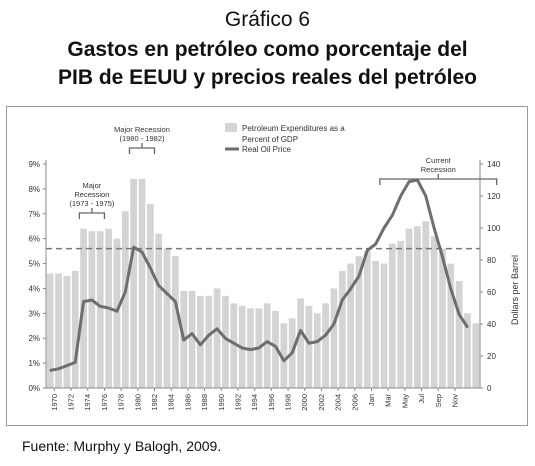 The width and height of the screenshot is (535, 466). Describe the element at coordinates (34, 338) in the screenshot. I see `y-left-tick-label: 2%` at that location.